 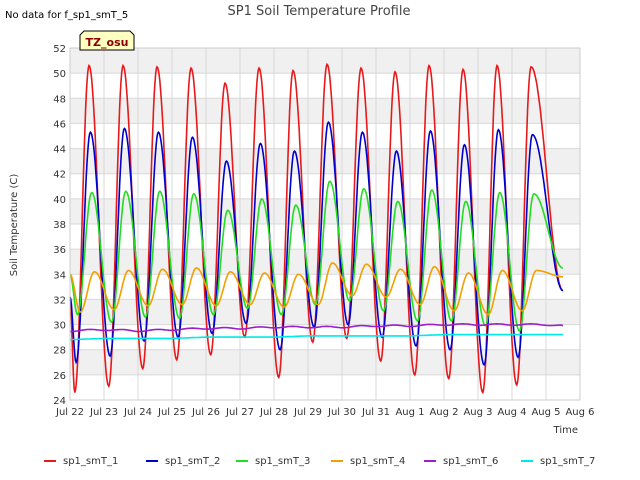 I want to click on timezone-badge: TZ_osu, so click(x=107, y=40).